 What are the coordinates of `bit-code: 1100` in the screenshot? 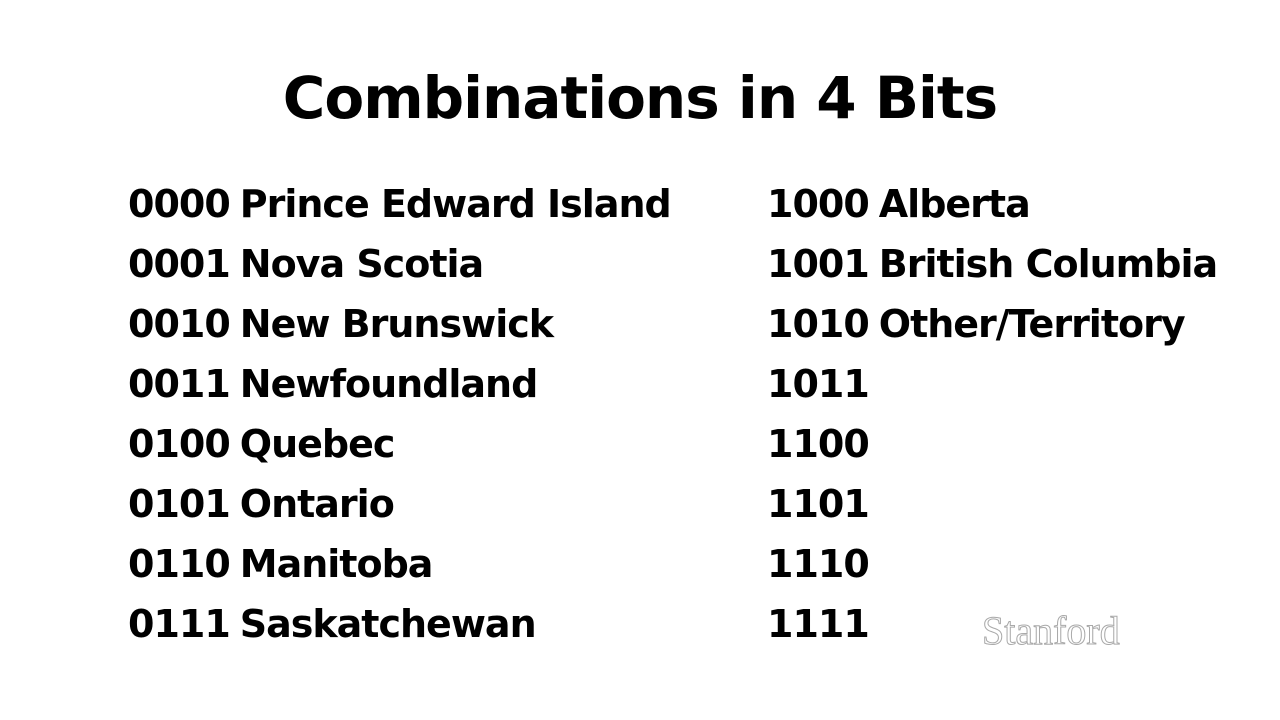 It's located at (818, 444).